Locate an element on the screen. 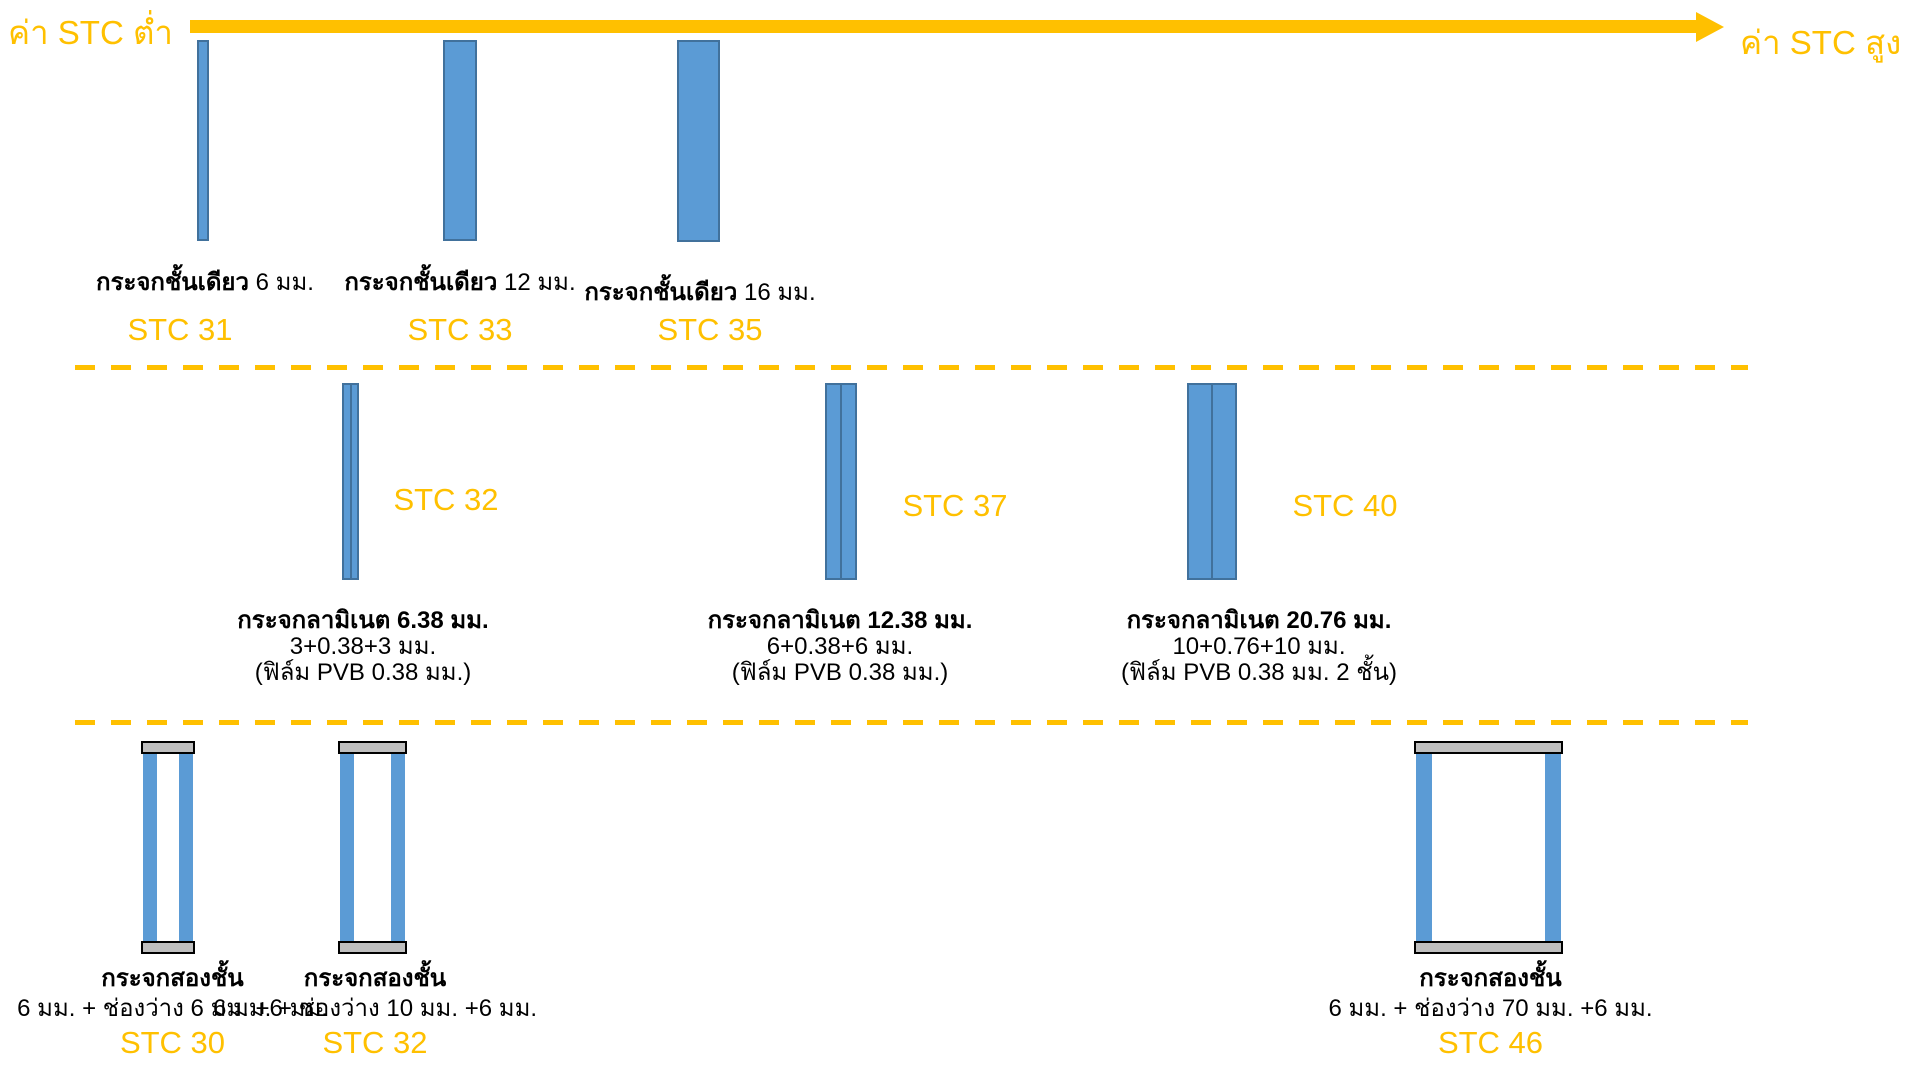 Image resolution: width=1920 pixels, height=1080 pixels. stc-46-badge: STC 46 is located at coordinates (1490, 1042).